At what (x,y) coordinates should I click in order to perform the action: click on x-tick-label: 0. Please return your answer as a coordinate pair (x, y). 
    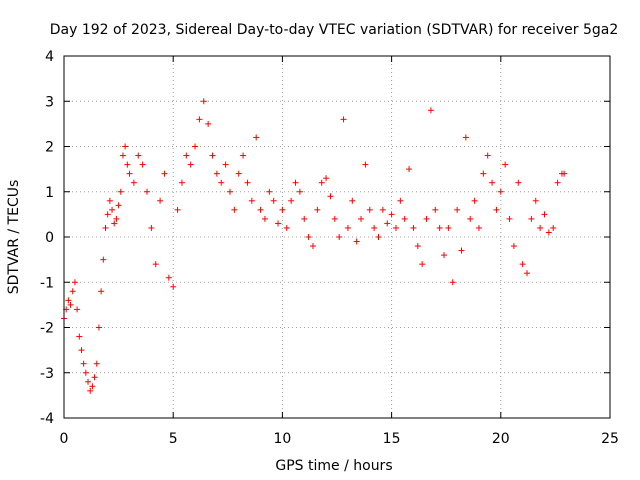
    Looking at the image, I should click on (64, 439).